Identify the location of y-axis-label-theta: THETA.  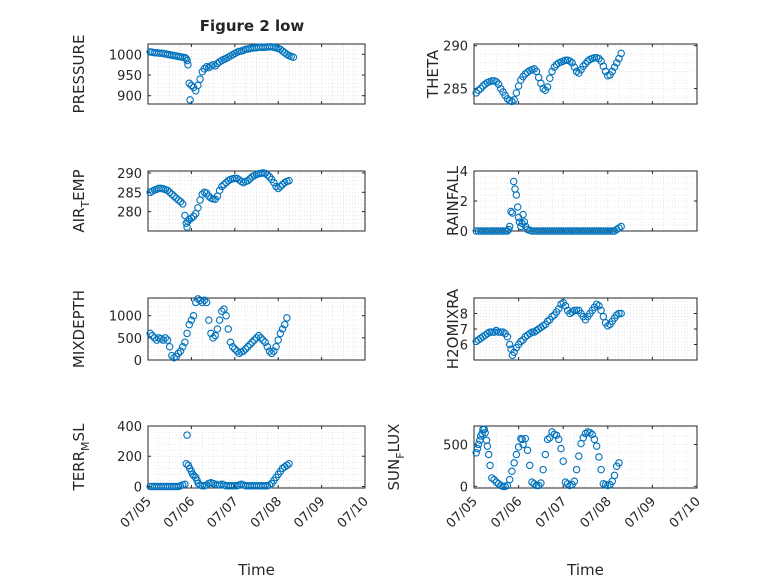
(433, 74).